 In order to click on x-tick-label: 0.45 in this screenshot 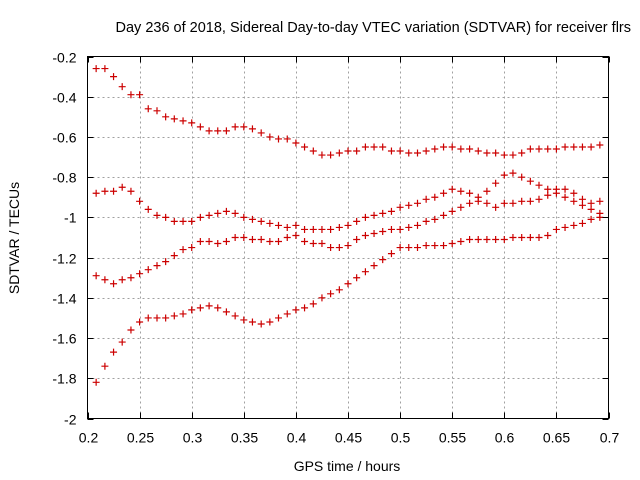, I will do `click(348, 438)`.